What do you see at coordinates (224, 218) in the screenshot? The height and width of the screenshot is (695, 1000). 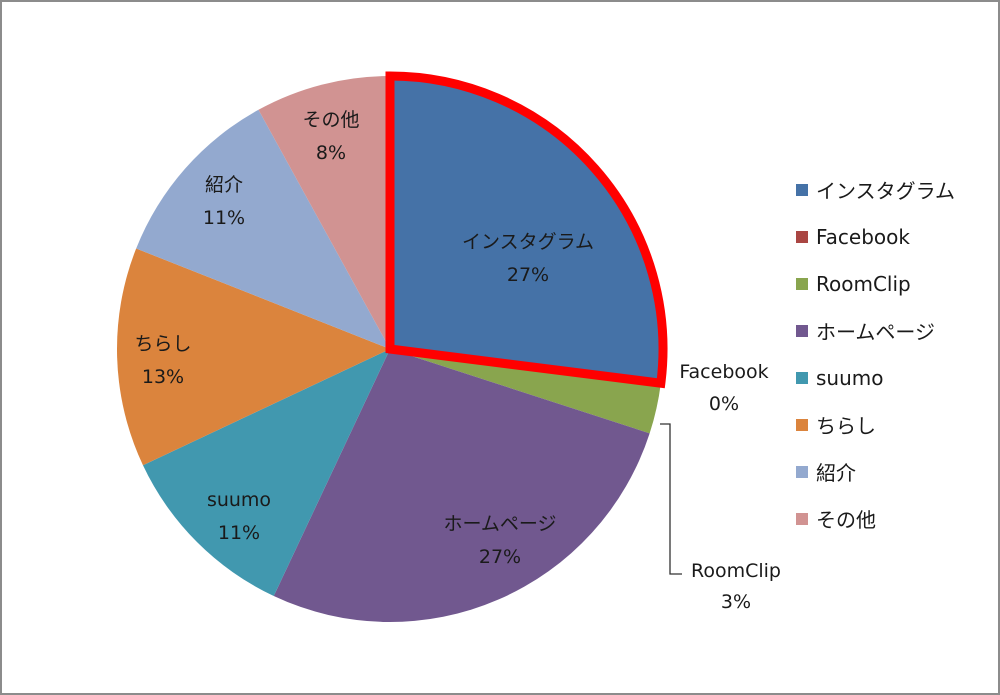 I see `value-referral: 11%` at bounding box center [224, 218].